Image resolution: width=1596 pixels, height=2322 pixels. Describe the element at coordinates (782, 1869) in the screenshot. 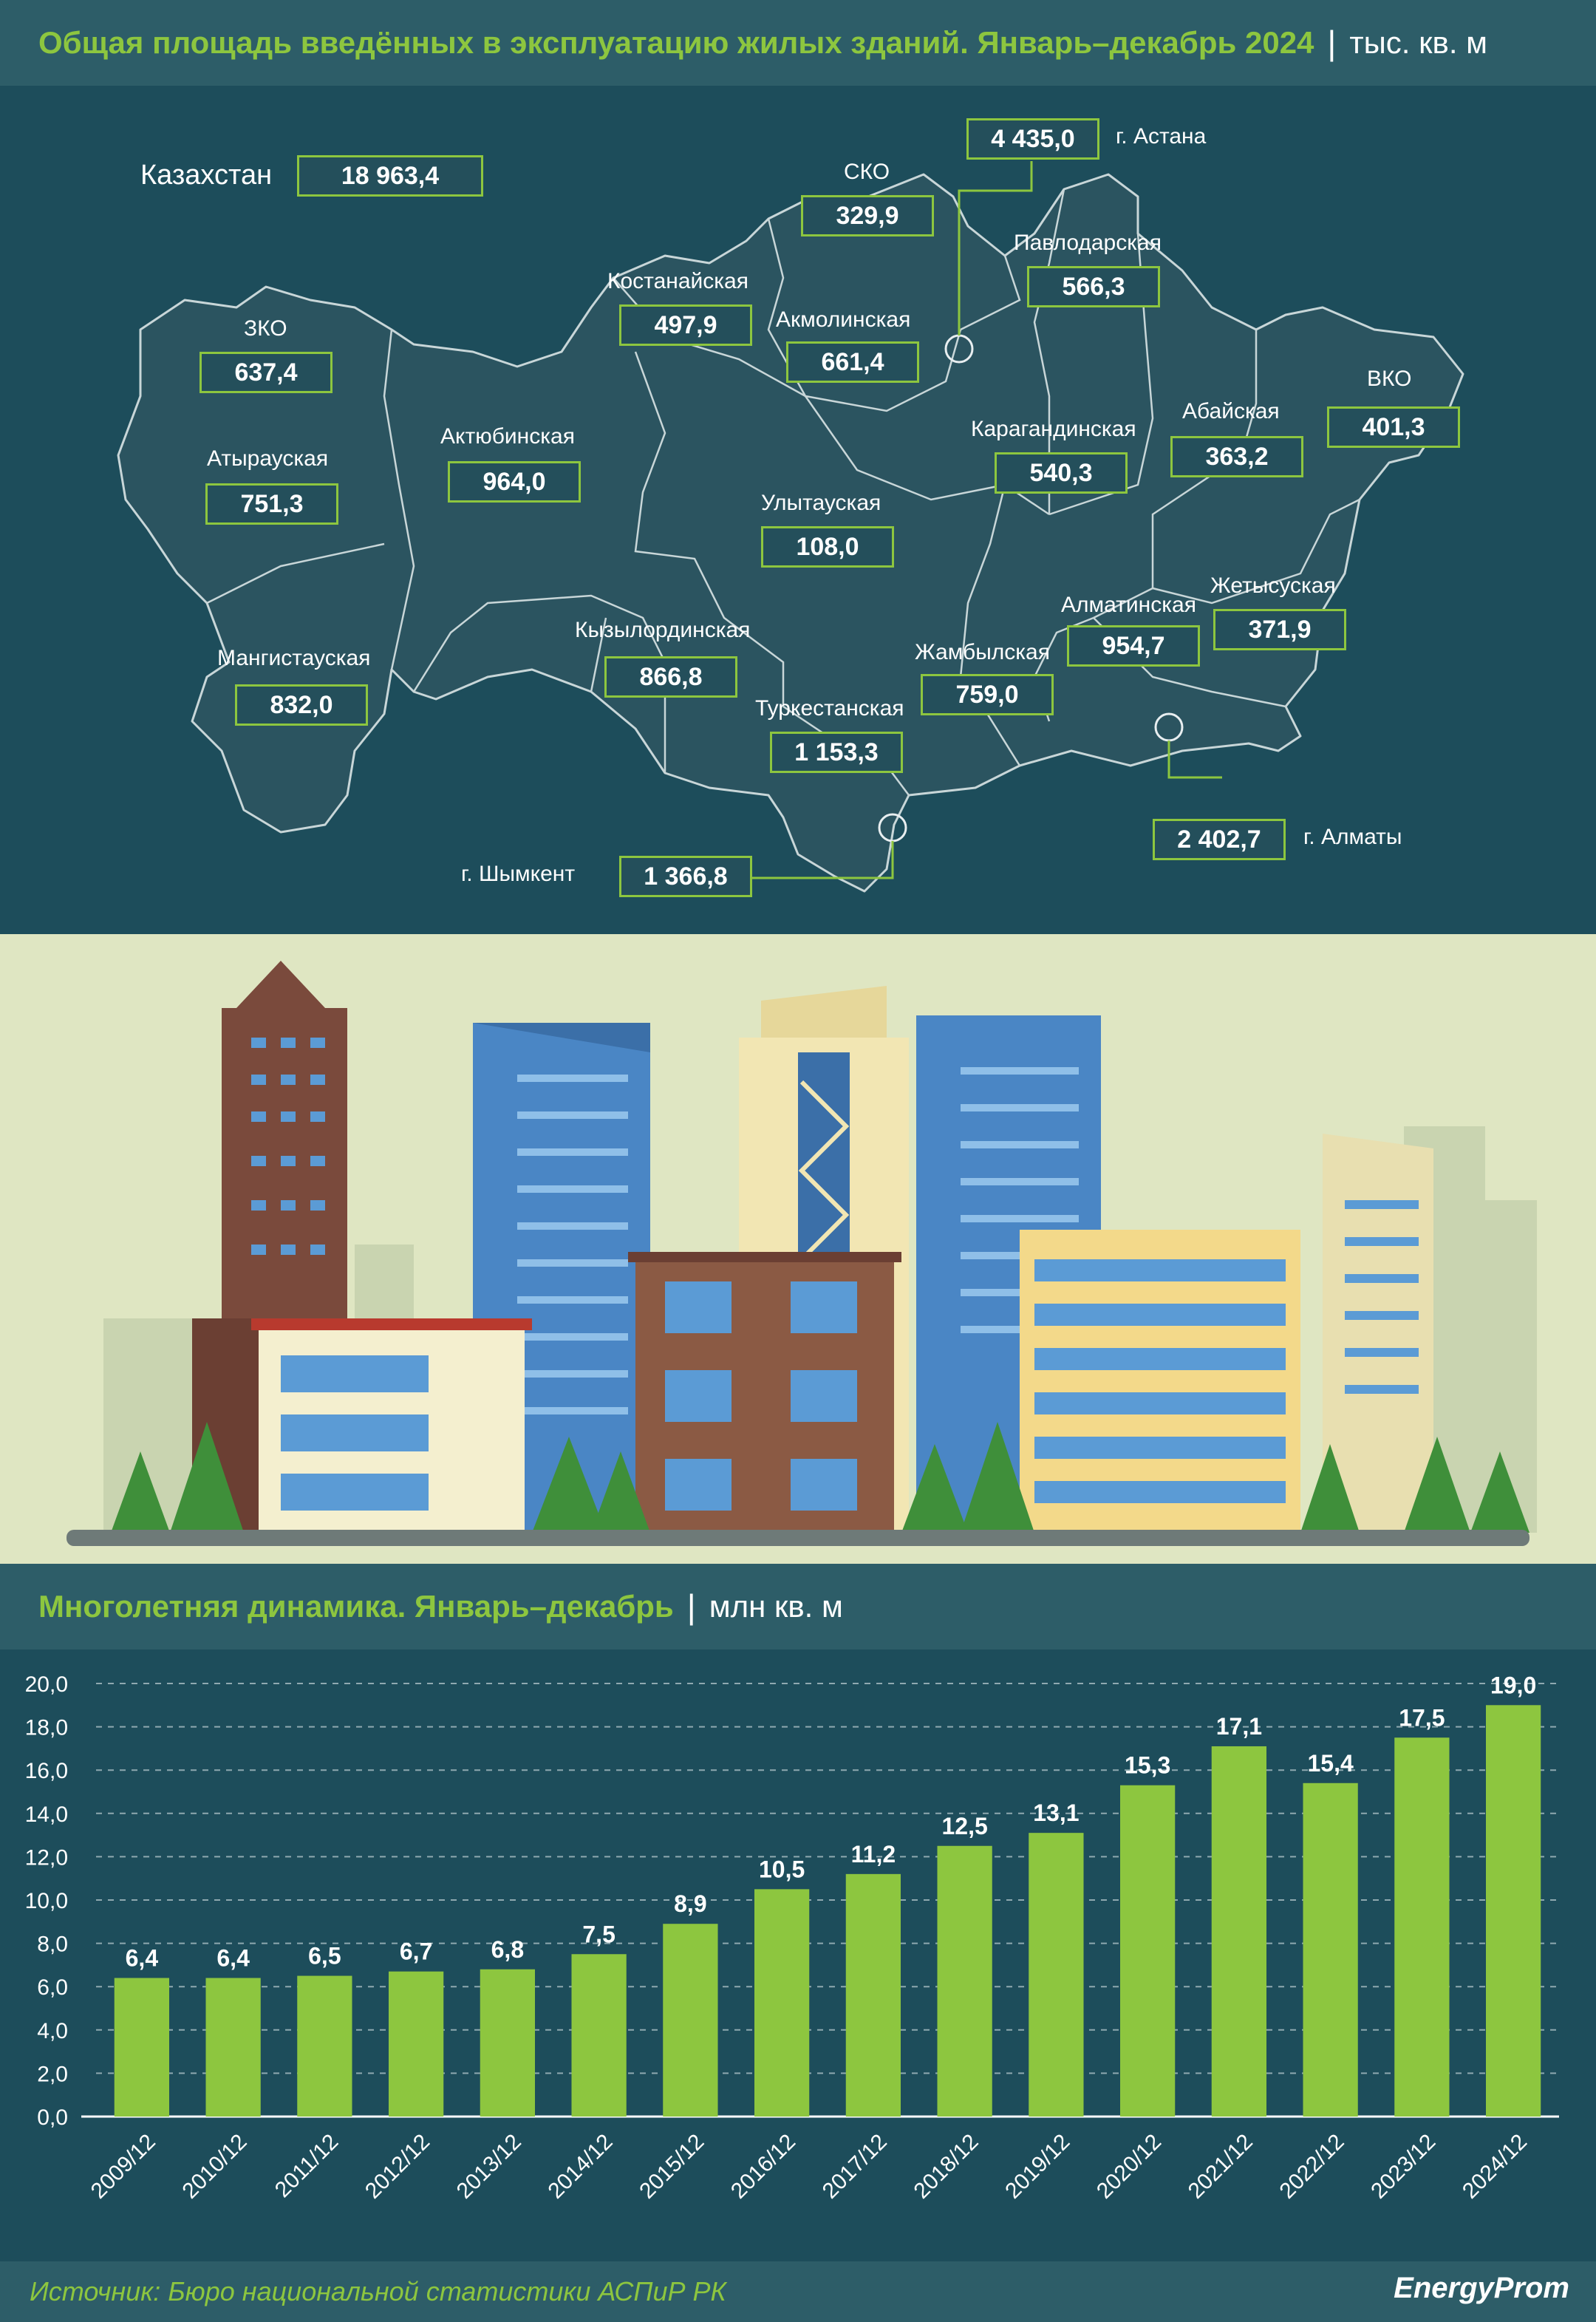

I see `bar-value-label: 10,5` at that location.